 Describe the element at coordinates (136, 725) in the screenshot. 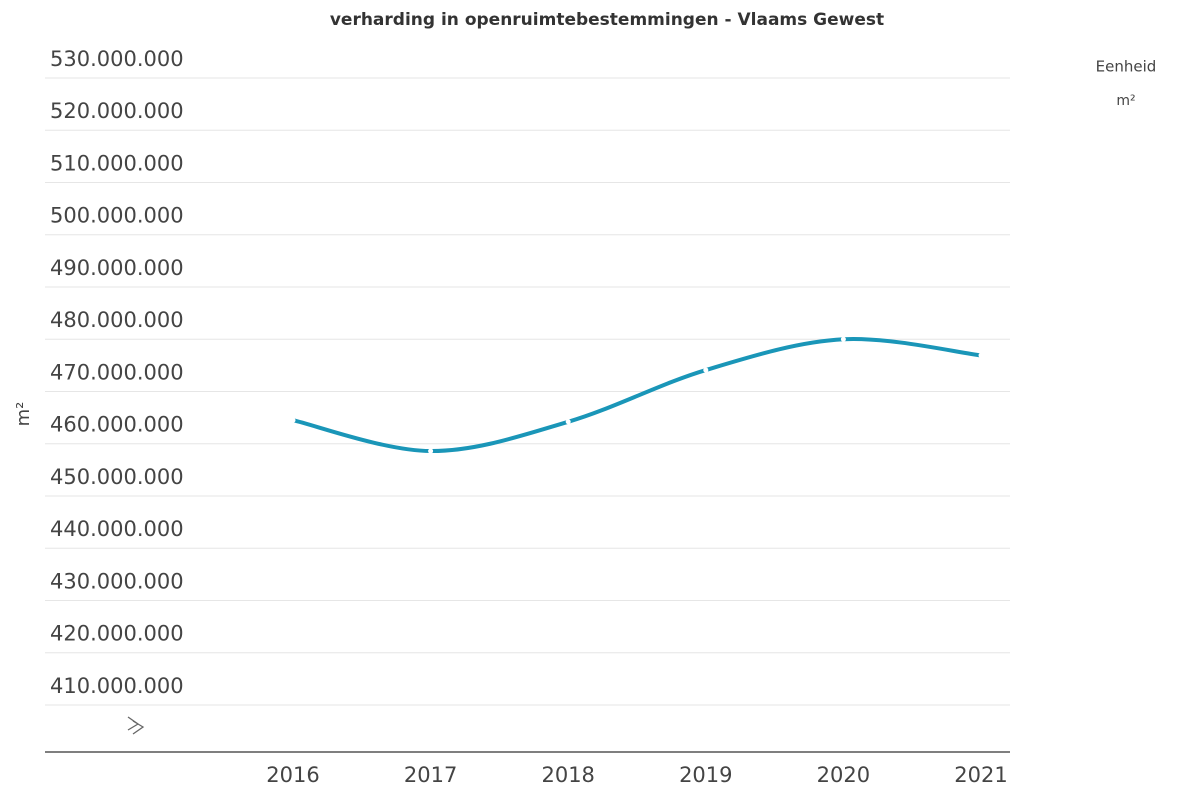

I see `axis-break` at that location.